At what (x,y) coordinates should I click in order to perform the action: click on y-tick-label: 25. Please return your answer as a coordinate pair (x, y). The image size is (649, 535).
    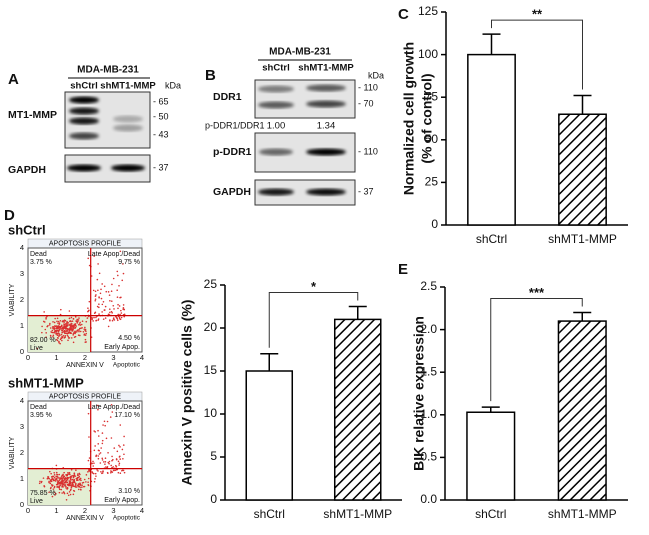
    Looking at the image, I should click on (432, 182).